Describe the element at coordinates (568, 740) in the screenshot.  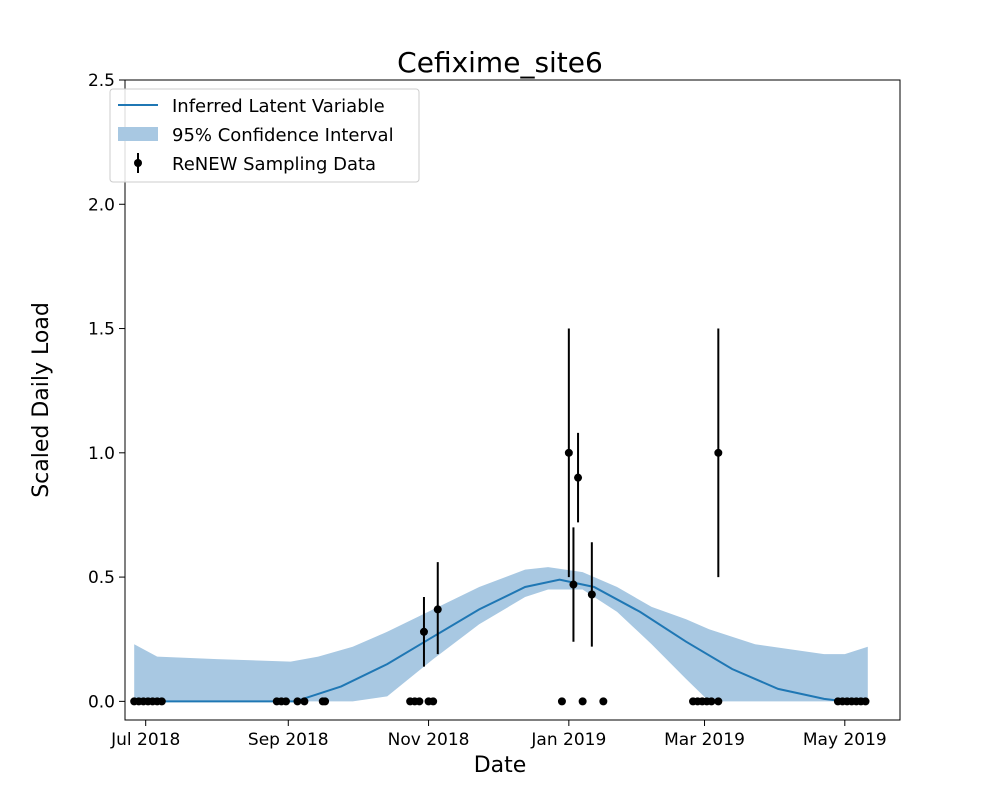
I see `x-tick-label: Jan 2019` at that location.